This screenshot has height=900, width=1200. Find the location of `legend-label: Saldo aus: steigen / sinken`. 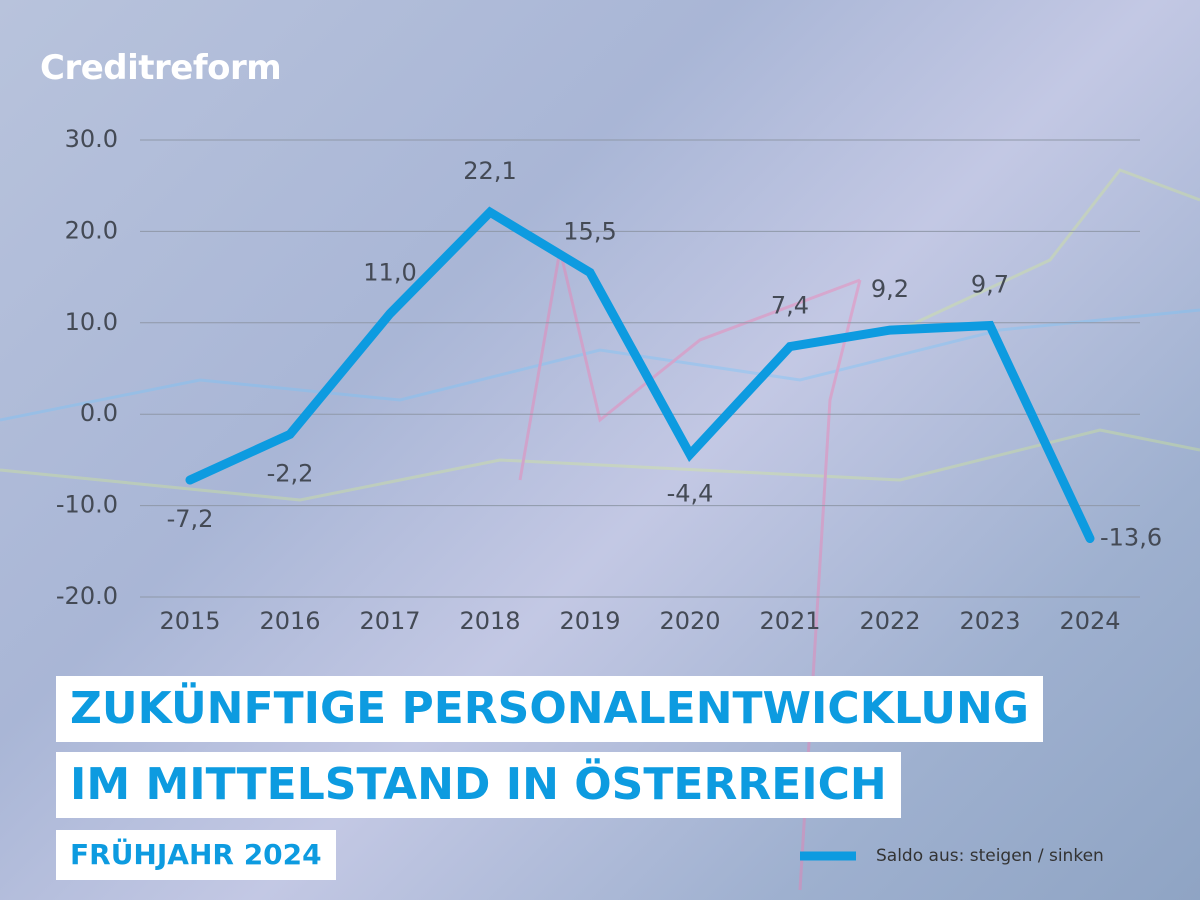

legend-label: Saldo aus: steigen / sinken is located at coordinates (990, 856).